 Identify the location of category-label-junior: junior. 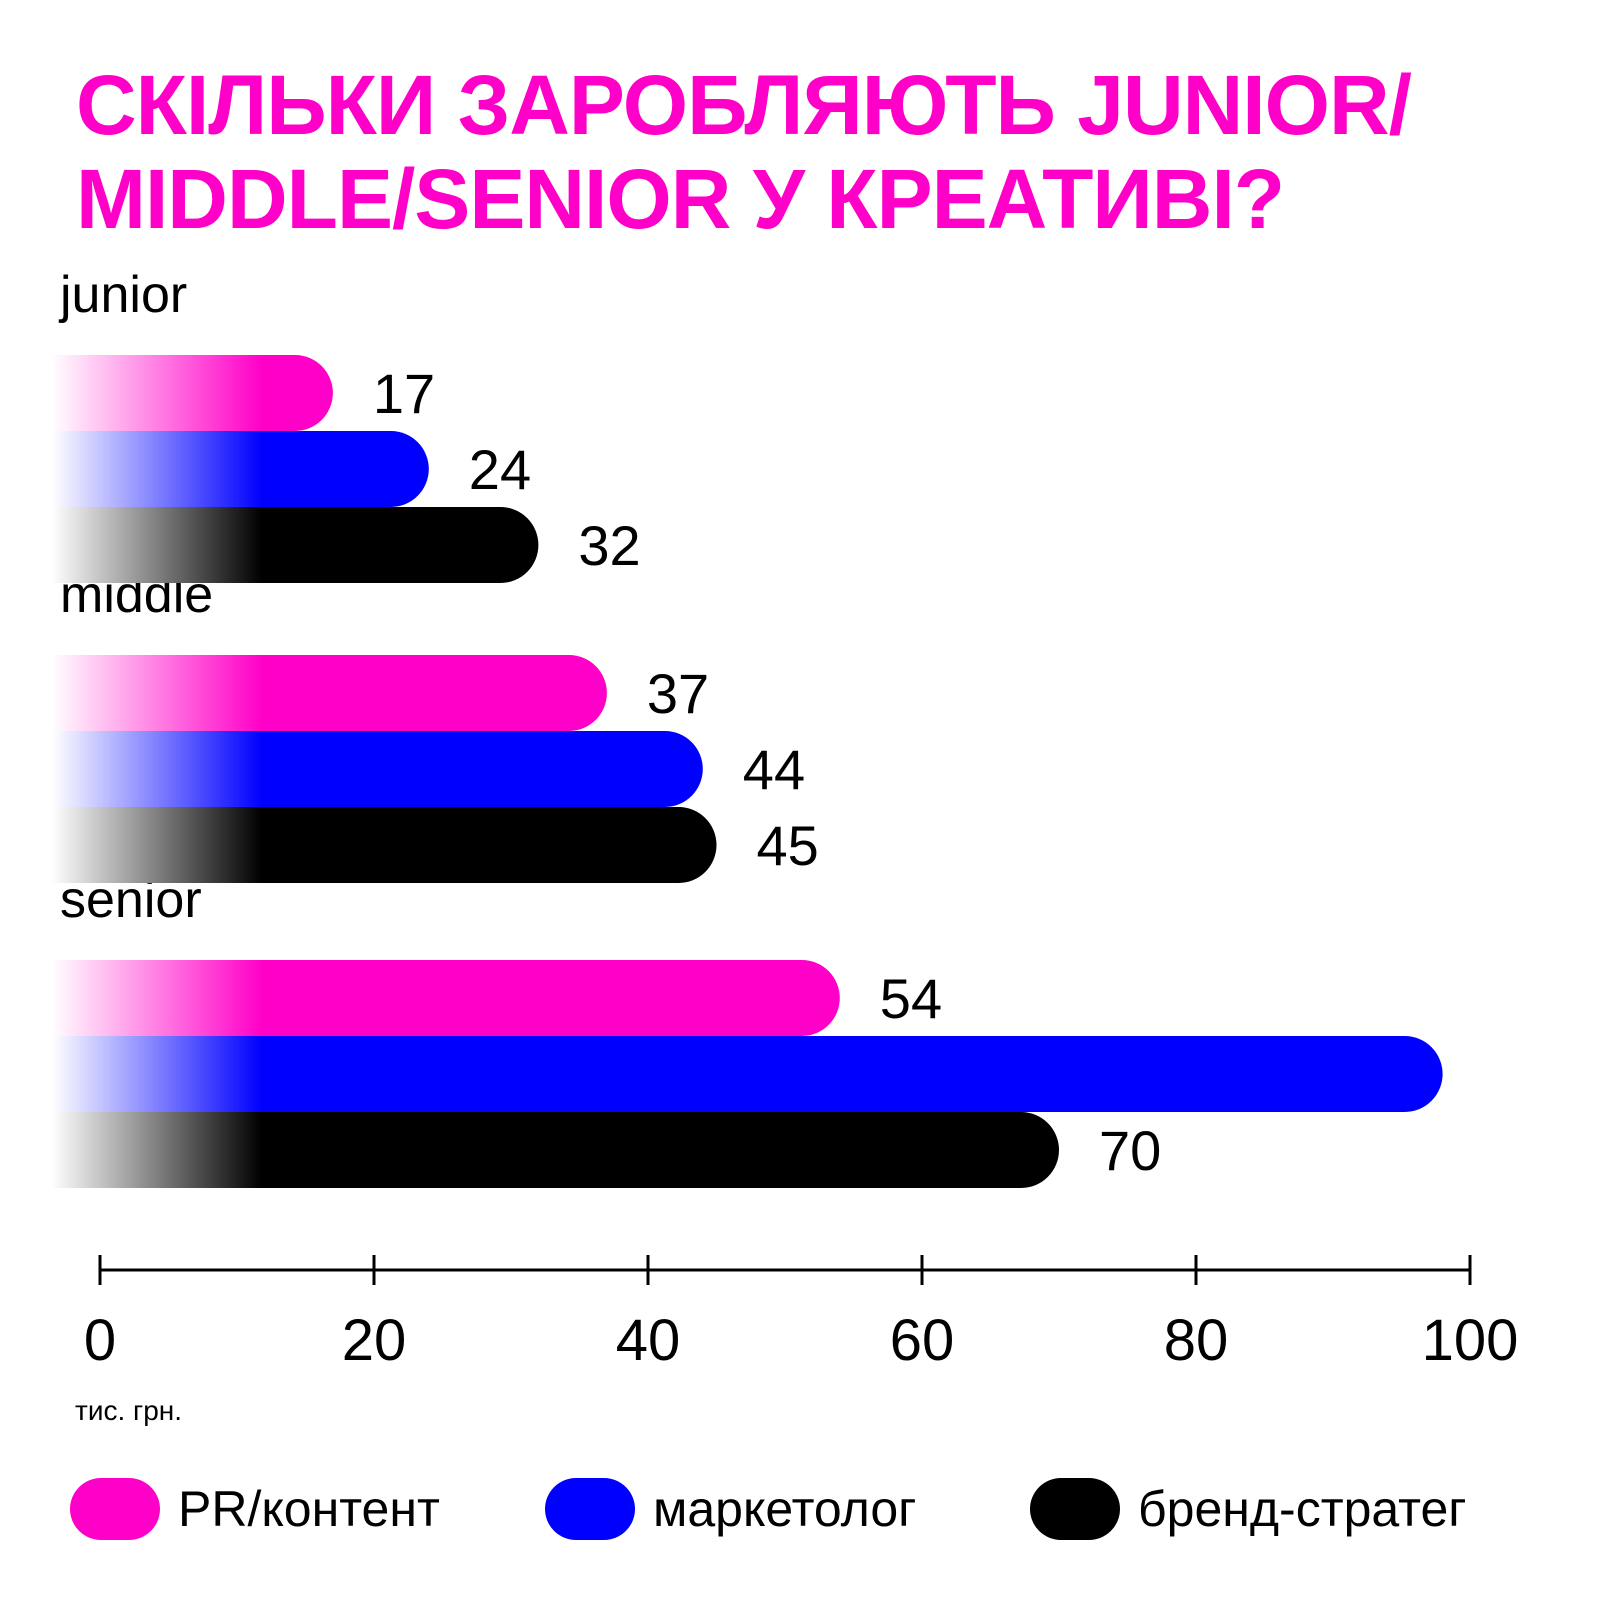
(122, 295).